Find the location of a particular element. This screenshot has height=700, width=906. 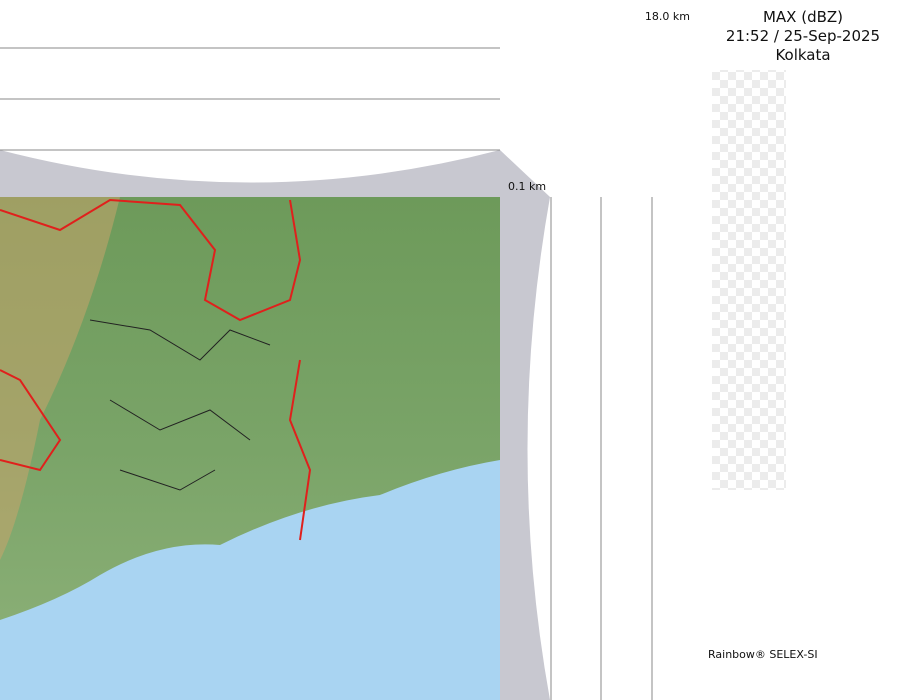

vendor: Rainbow® SELEX-SI is located at coordinates (763, 654).